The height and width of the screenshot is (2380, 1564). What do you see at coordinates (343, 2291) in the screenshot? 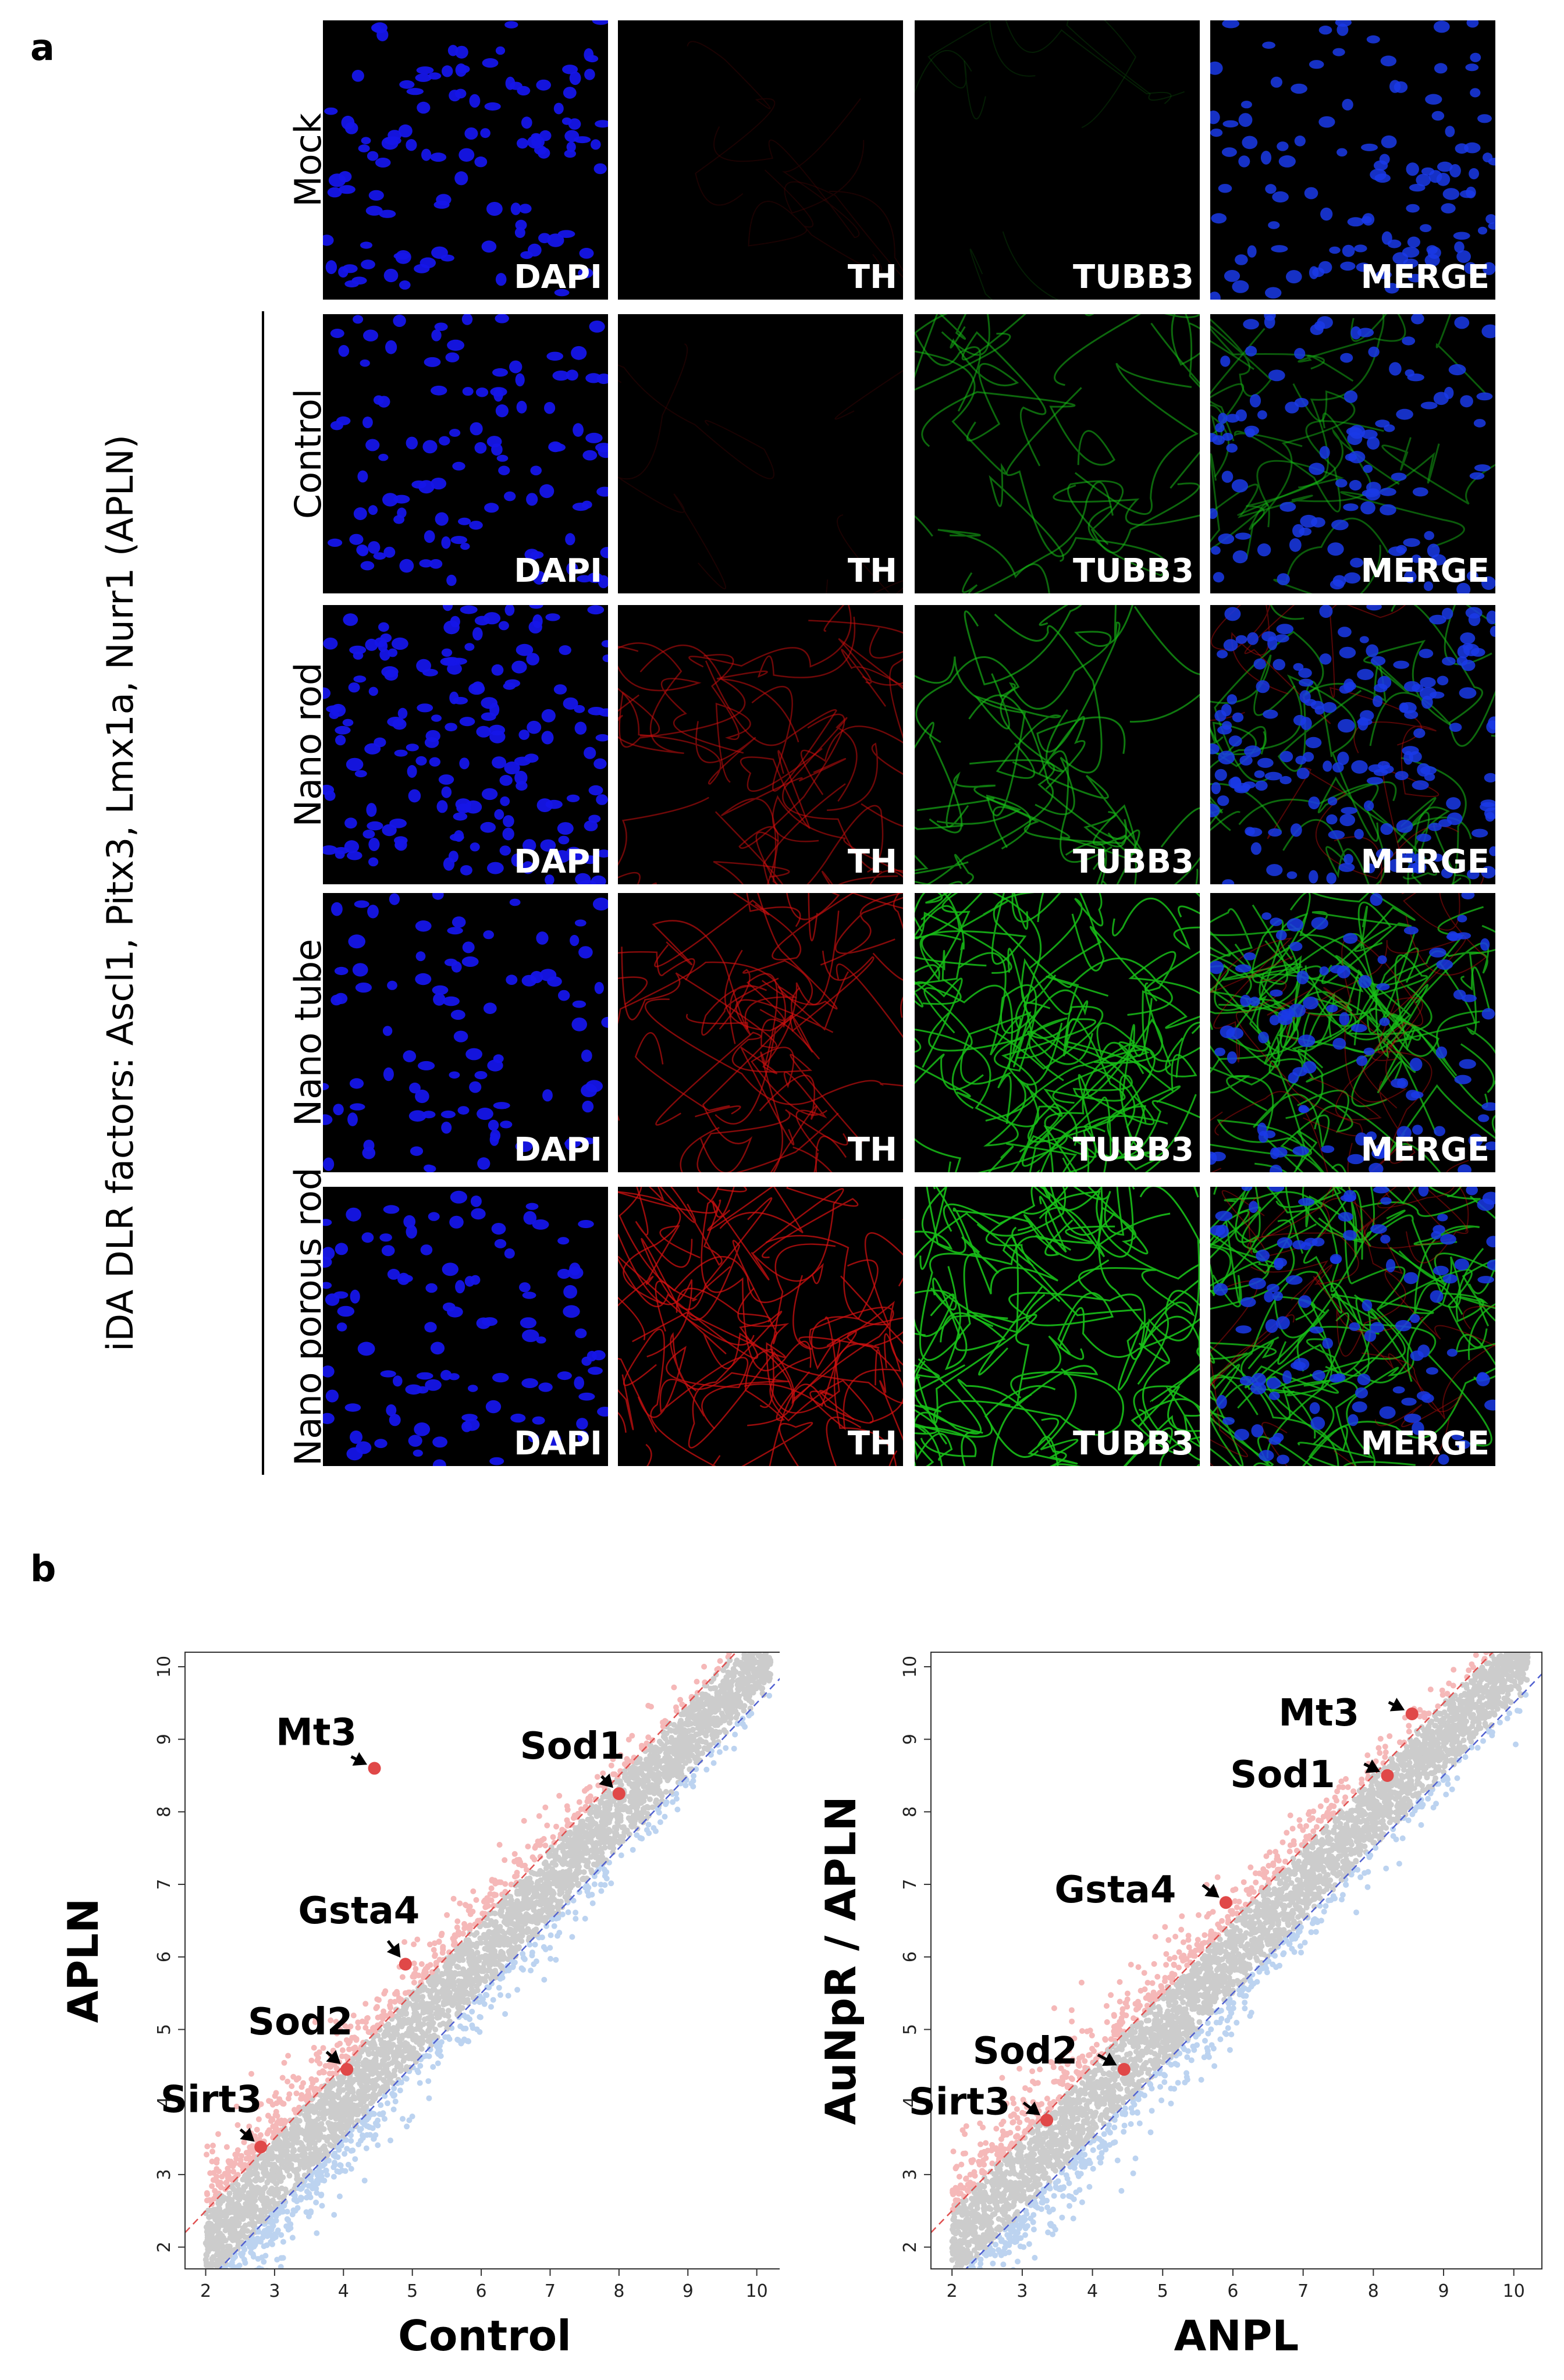
I see `x-tick-label: 4` at bounding box center [343, 2291].